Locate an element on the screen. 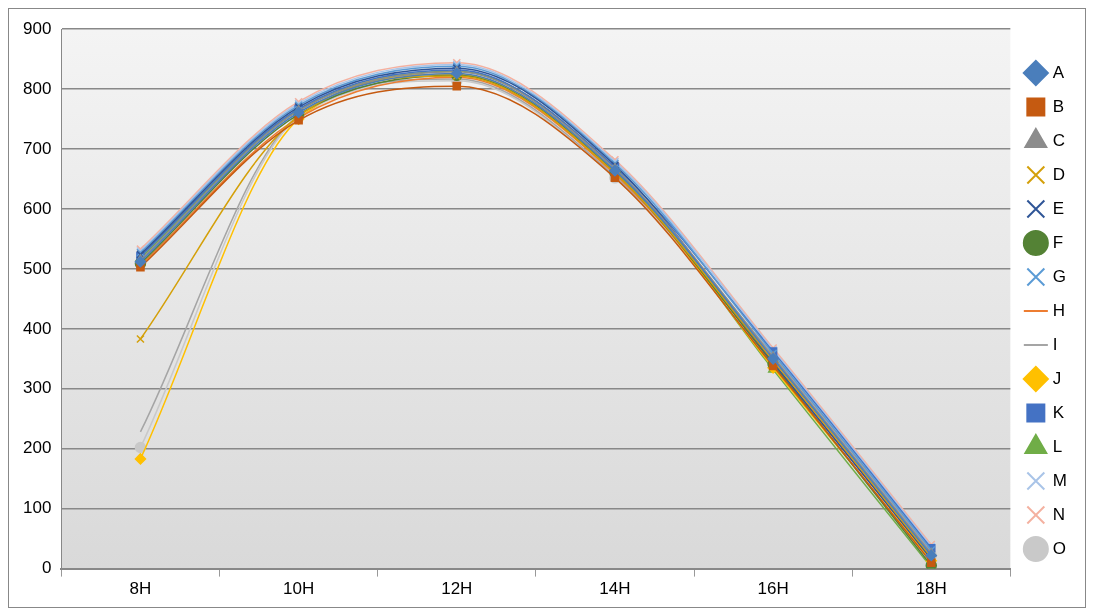  y-tick-label: 400 is located at coordinates (37, 328).